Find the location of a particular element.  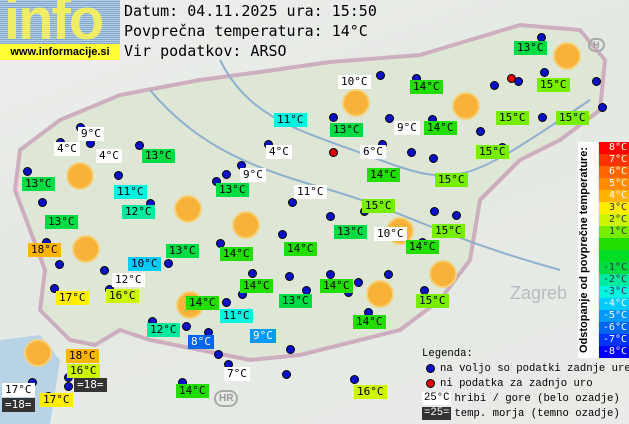

scale-step: -7°C is located at coordinates (614, 340).